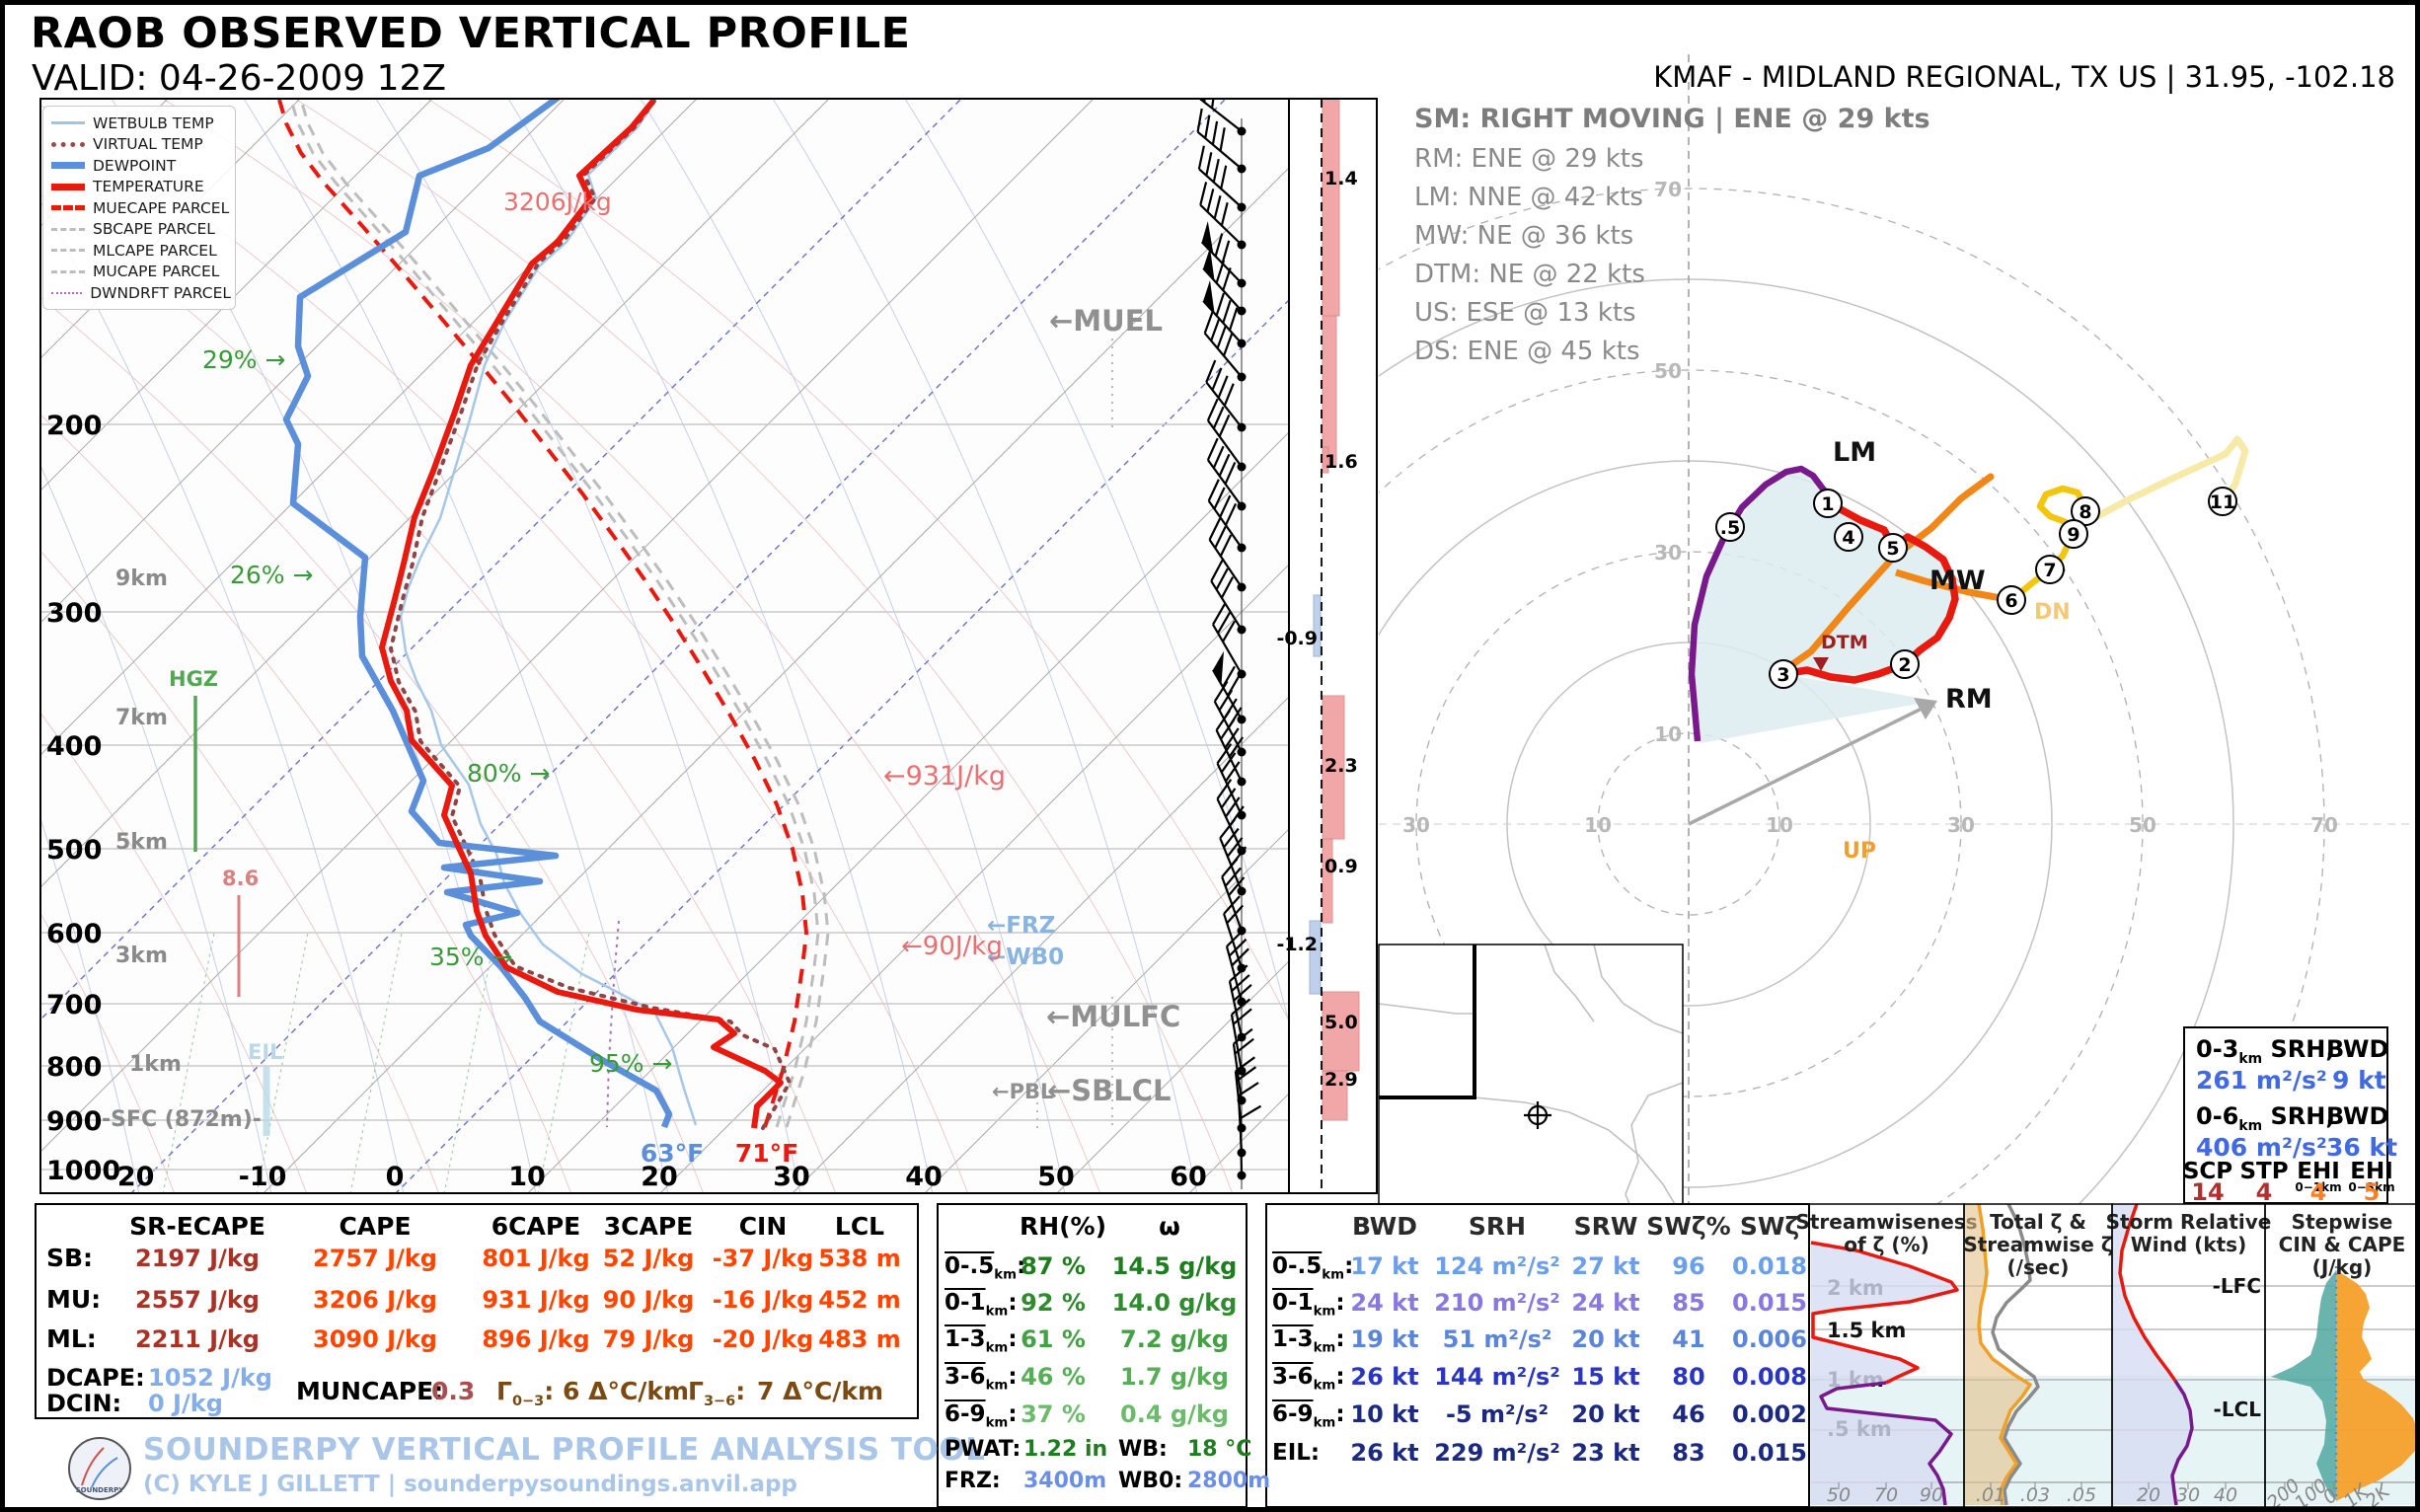 The height and width of the screenshot is (1512, 2420). I want to click on kinematics-row-label: EIL:, so click(1296, 1453).